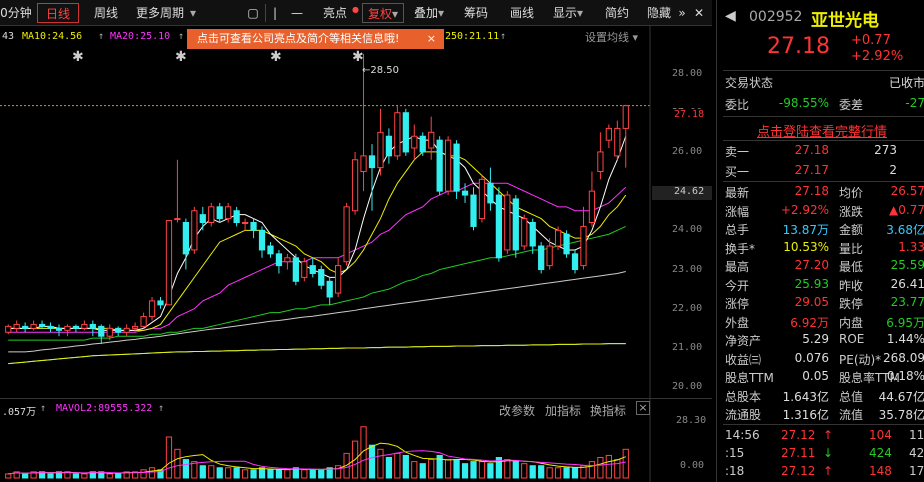 The image size is (924, 482). I want to click on ma-settings-button: 设置均线 ▾, so click(611, 37).